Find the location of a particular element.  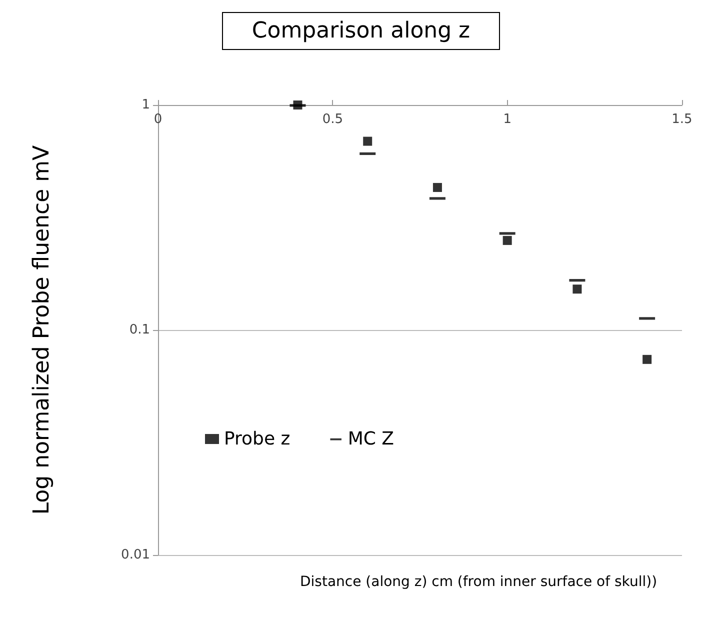

x-tick-label: 1 is located at coordinates (507, 119).